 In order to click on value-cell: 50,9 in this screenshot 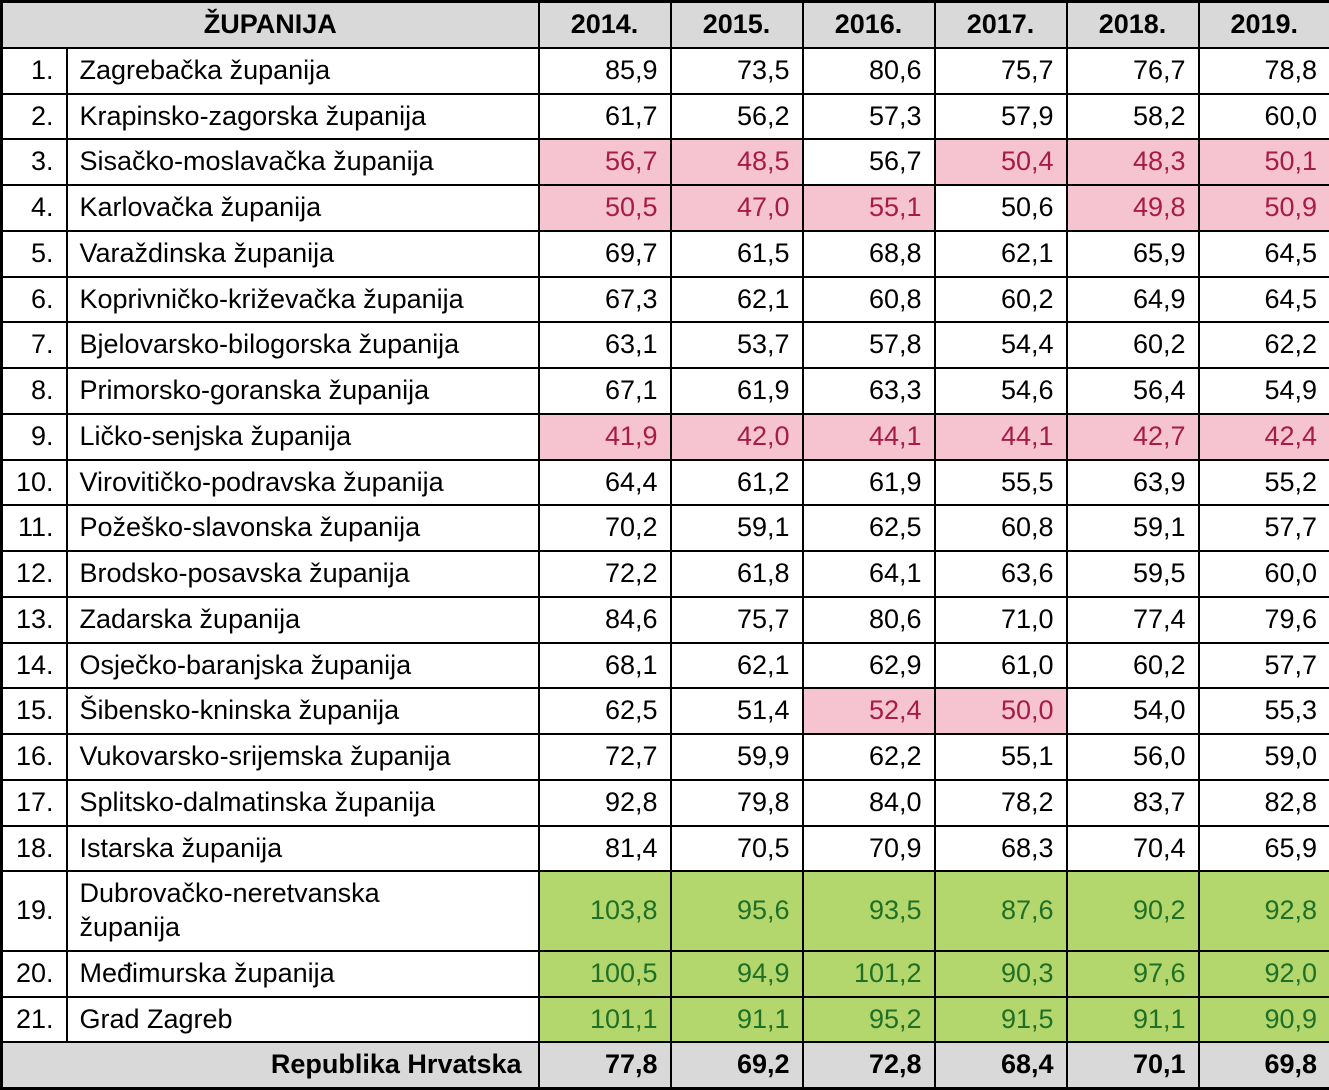, I will do `click(1264, 208)`.